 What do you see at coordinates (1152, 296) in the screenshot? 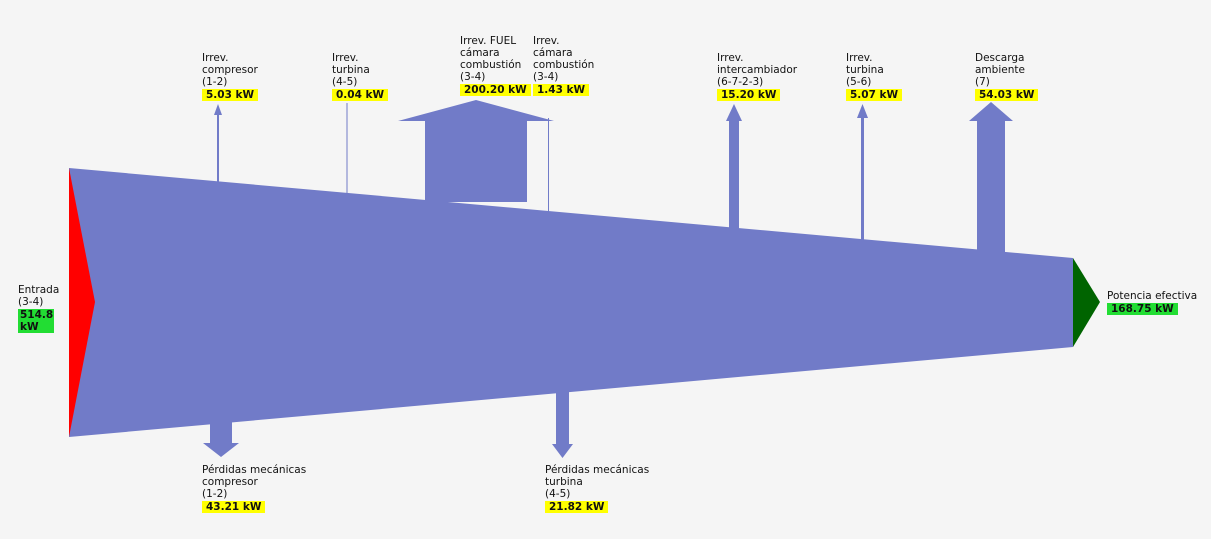
I see `output-label-line-1: Potencia efectiva` at bounding box center [1152, 296].